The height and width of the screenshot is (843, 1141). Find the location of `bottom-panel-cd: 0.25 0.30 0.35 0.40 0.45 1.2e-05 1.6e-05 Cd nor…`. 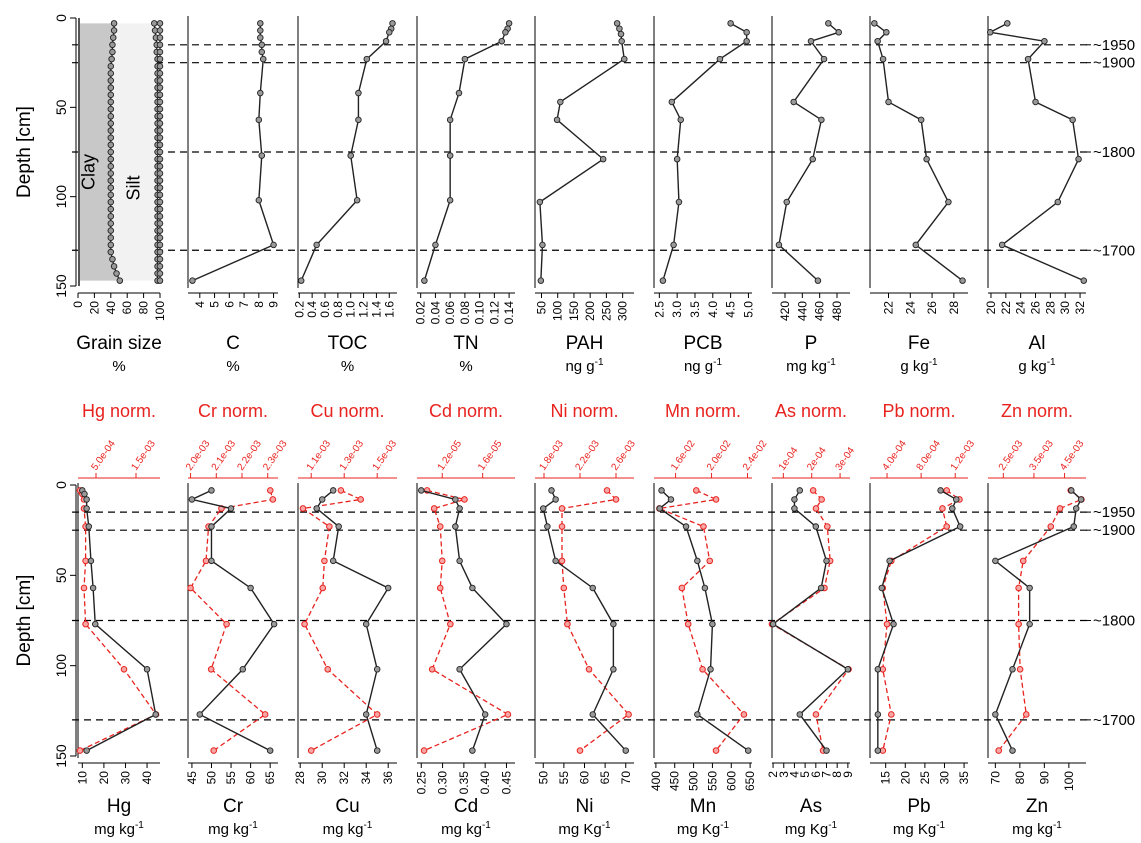

bottom-panel-cd: 0.25 0.30 0.35 0.40 0.45 1.2e-05 1.6e-05 Cd nor… is located at coordinates (464, 619).